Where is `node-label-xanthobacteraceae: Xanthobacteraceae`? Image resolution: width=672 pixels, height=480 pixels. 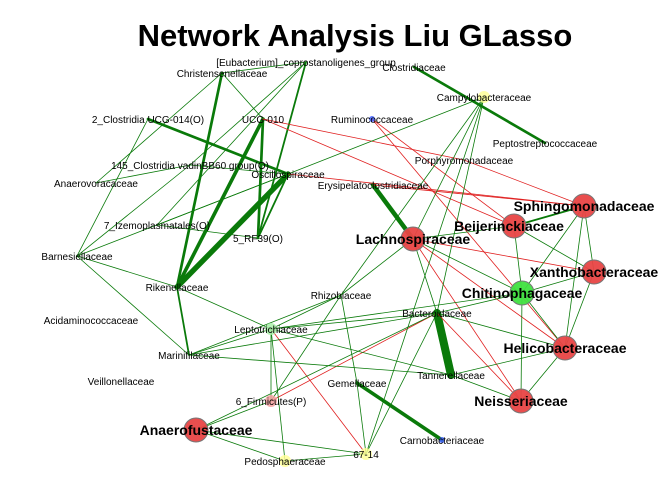 node-label-xanthobacteraceae: Xanthobacteraceae is located at coordinates (594, 272).